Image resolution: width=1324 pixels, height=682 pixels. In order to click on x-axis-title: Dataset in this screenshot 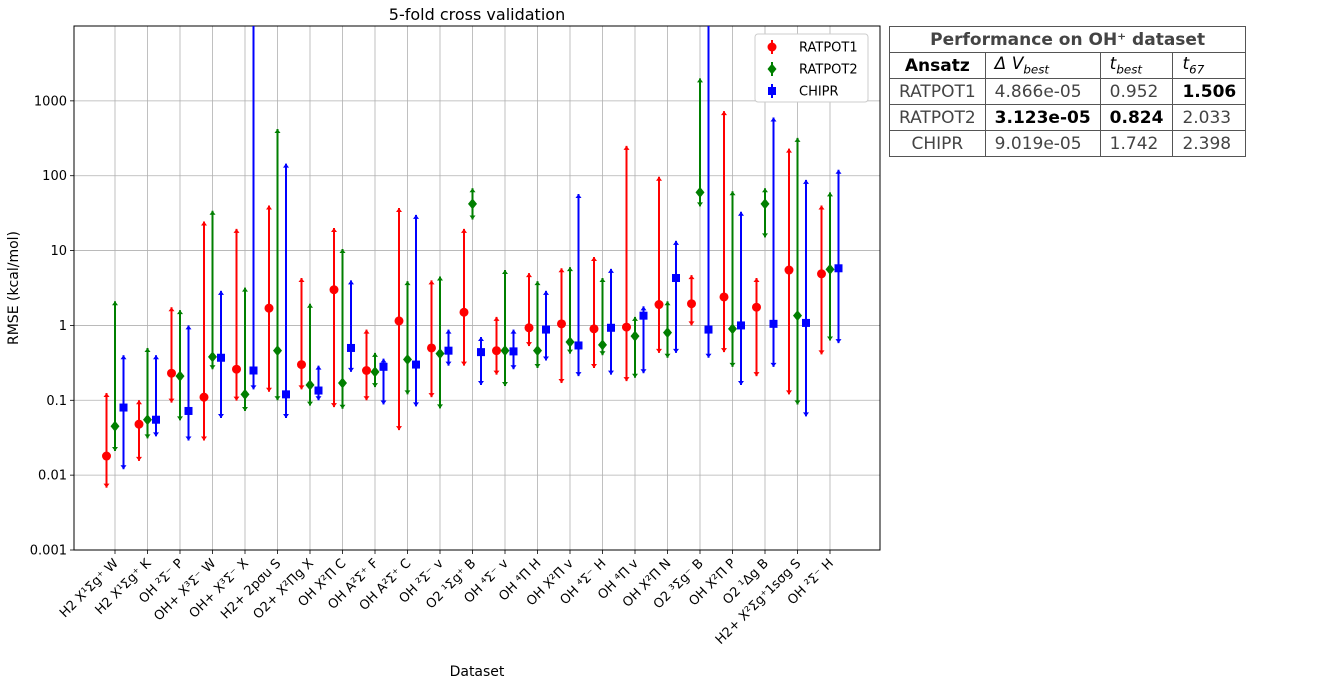, I will do `click(477, 672)`.